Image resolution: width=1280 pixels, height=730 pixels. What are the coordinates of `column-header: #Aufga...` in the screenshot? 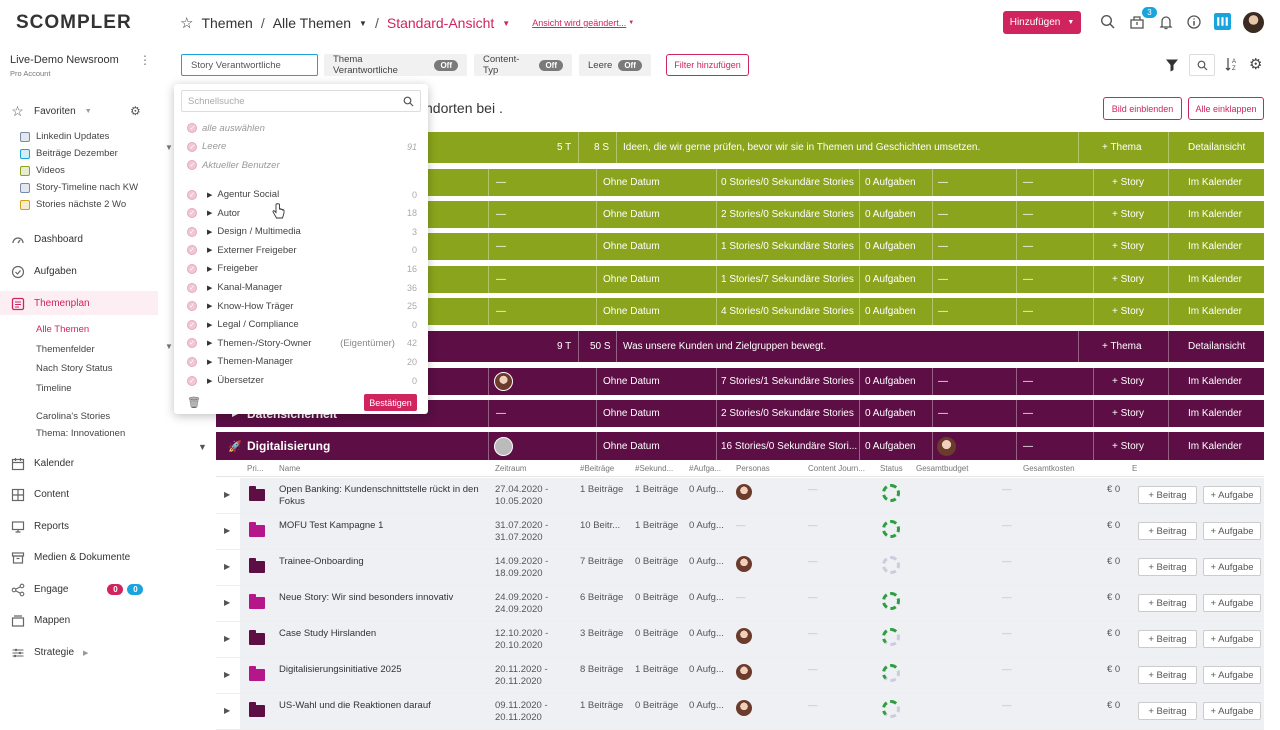 It's located at (705, 468).